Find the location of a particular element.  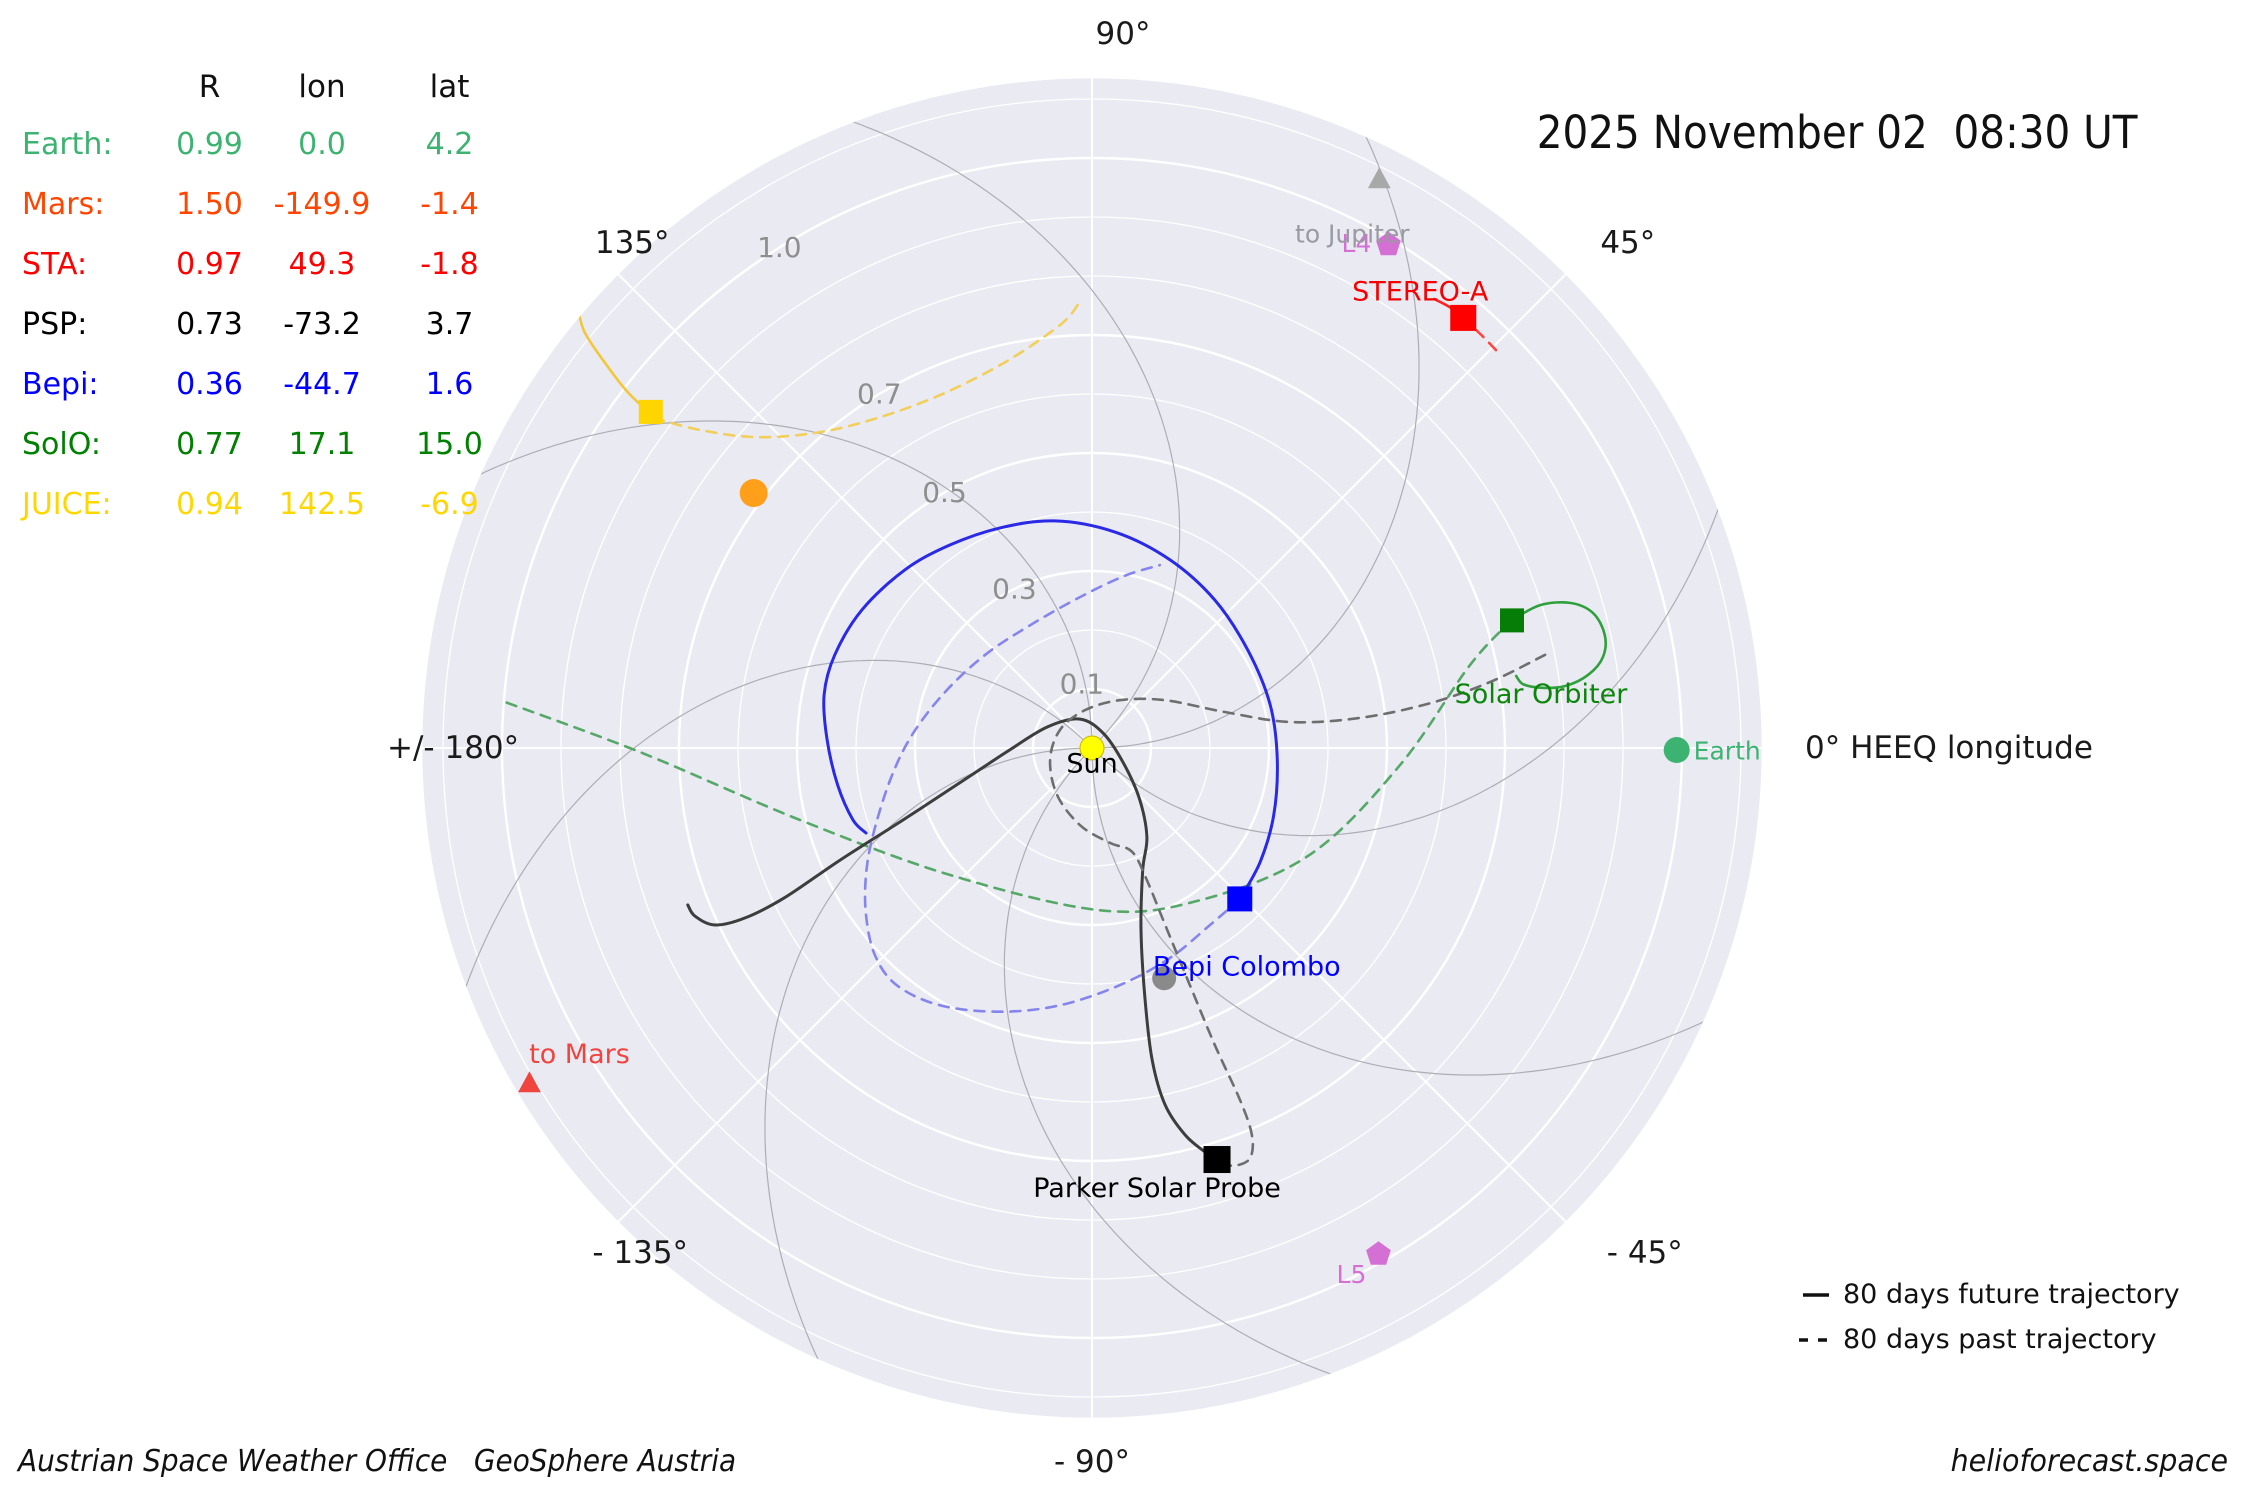

ephemeris-row-bepi: Bepi: 0.36 -44.7 1.6 is located at coordinates (267, 384).